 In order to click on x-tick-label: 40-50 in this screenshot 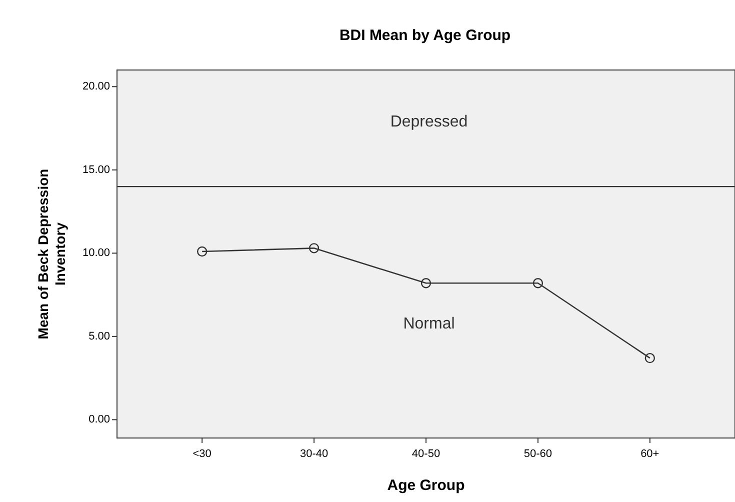, I will do `click(426, 454)`.